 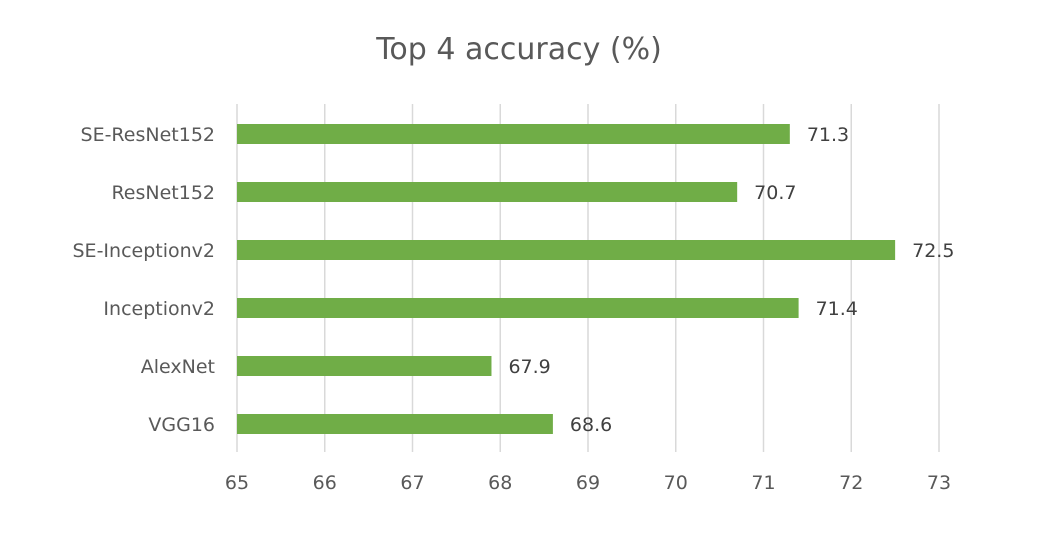 What do you see at coordinates (828, 135) in the screenshot?
I see `data-label: 71.3` at bounding box center [828, 135].